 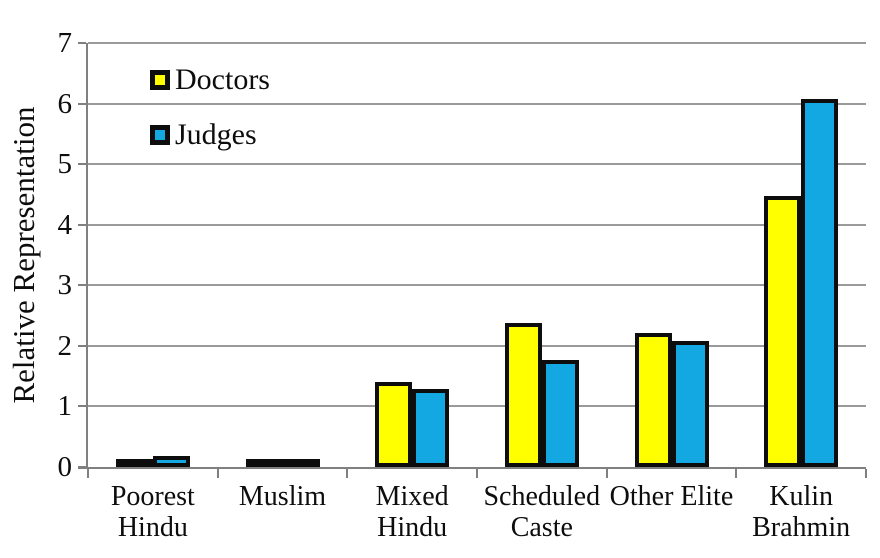 I want to click on x-axis-category-label-line: Mixed, so click(x=412, y=496).